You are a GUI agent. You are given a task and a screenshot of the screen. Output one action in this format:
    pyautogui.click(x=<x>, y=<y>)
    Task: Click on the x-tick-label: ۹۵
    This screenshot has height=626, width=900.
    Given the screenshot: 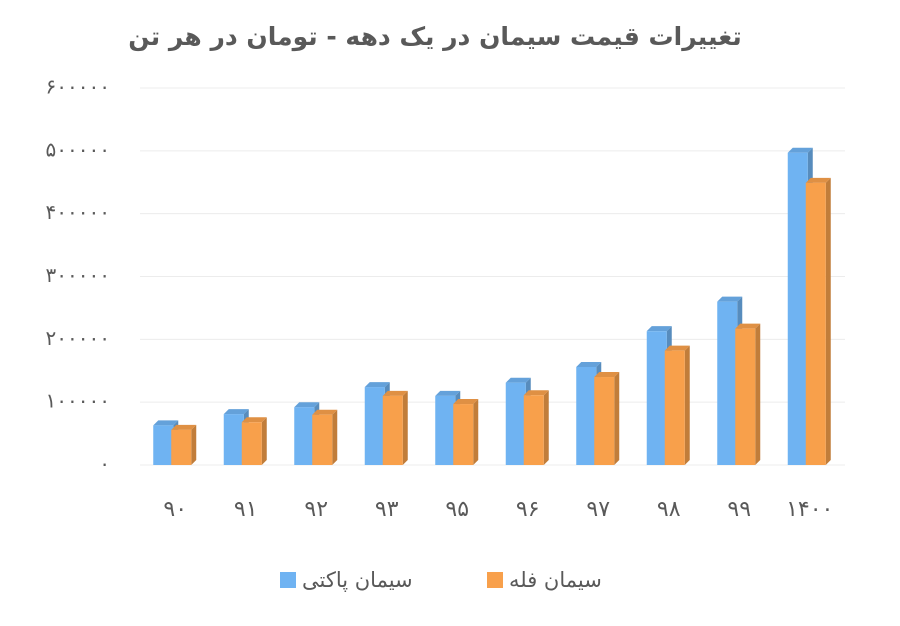 What is the action you would take?
    pyautogui.click(x=457, y=509)
    